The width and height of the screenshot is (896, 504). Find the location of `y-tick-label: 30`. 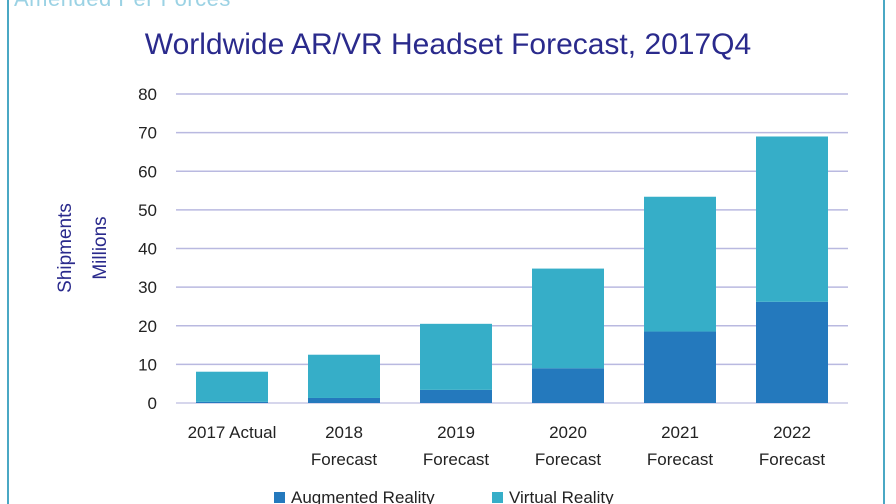

y-tick-label: 30 is located at coordinates (147, 287).